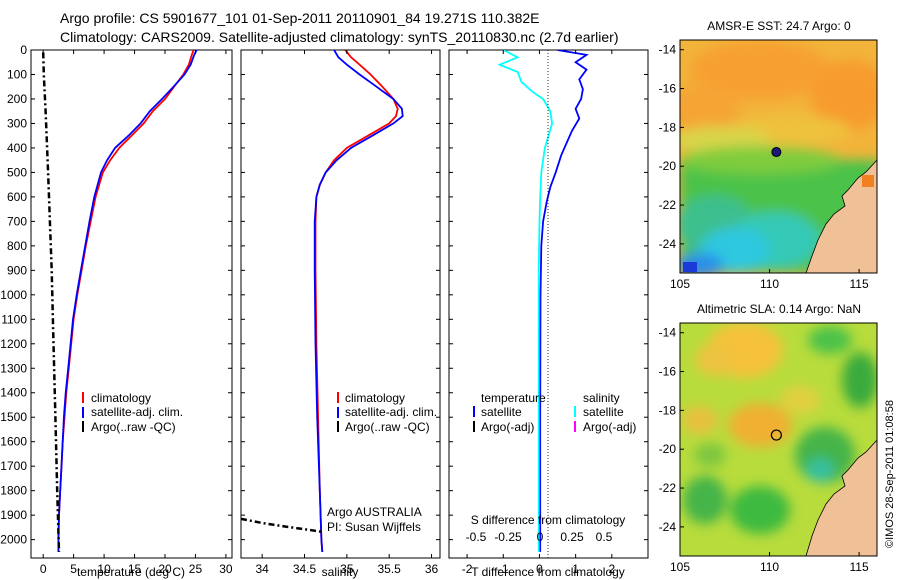 This screenshot has height=580, width=900. What do you see at coordinates (13, 295) in the screenshot?
I see `y-tick-label: 1000` at bounding box center [13, 295].